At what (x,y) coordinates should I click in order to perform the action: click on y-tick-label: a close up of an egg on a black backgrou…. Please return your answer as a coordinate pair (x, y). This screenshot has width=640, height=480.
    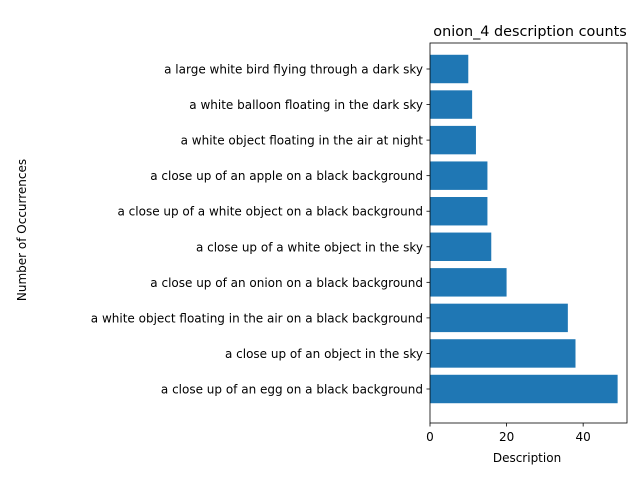
    Looking at the image, I should click on (292, 390).